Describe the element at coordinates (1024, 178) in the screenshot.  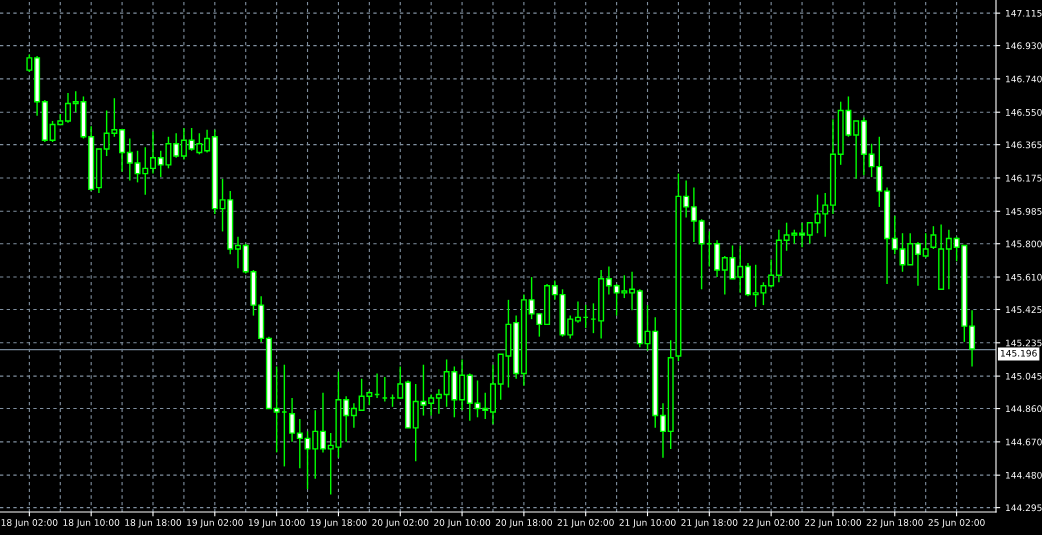
I see `y-tick-label: 146.175` at that location.